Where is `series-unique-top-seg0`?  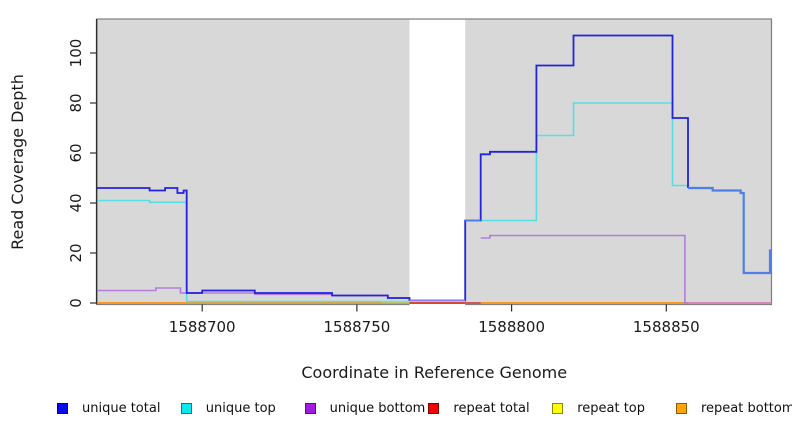 series-unique-top-seg0 is located at coordinates (253, 251).